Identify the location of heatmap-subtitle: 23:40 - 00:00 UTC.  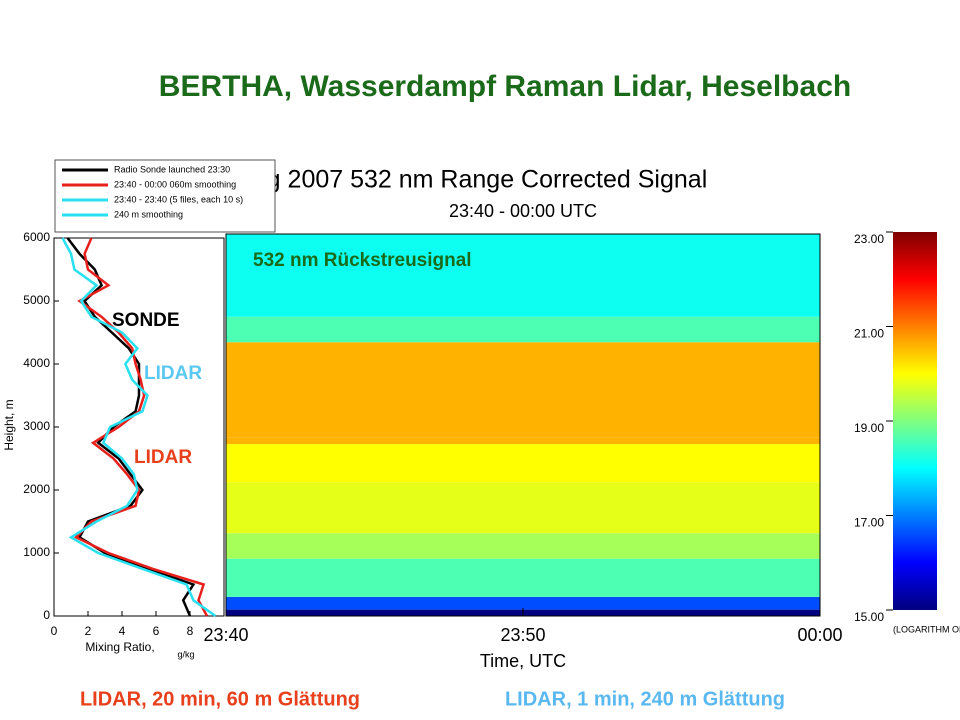
(523, 211).